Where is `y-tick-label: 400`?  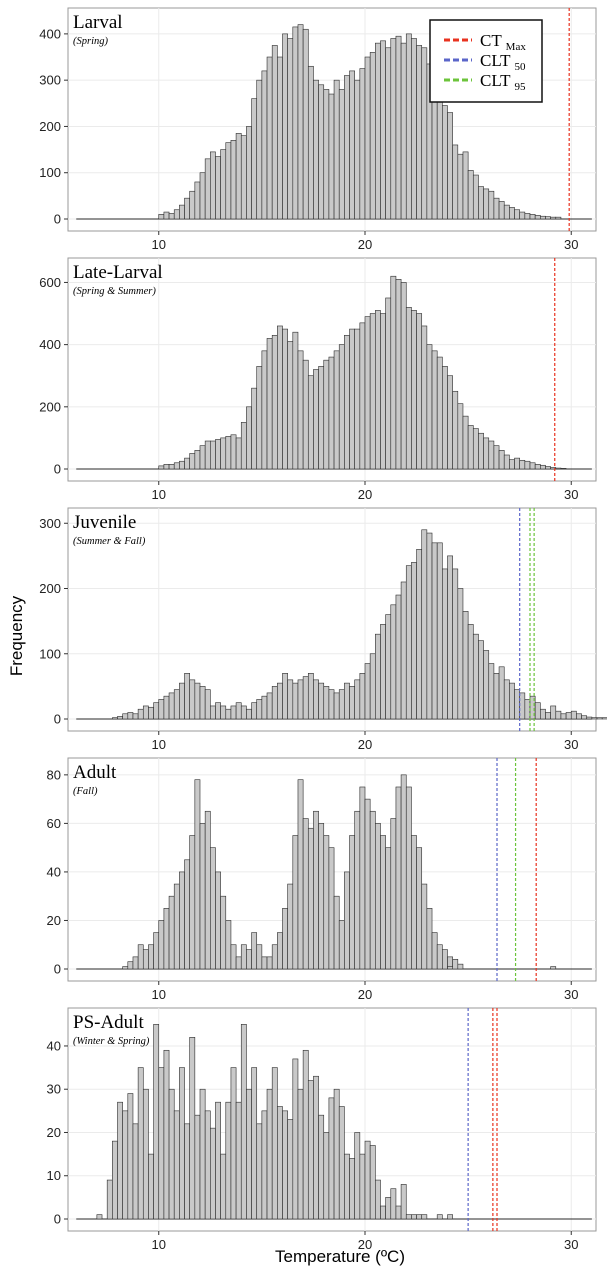
y-tick-label: 400 is located at coordinates (50, 344).